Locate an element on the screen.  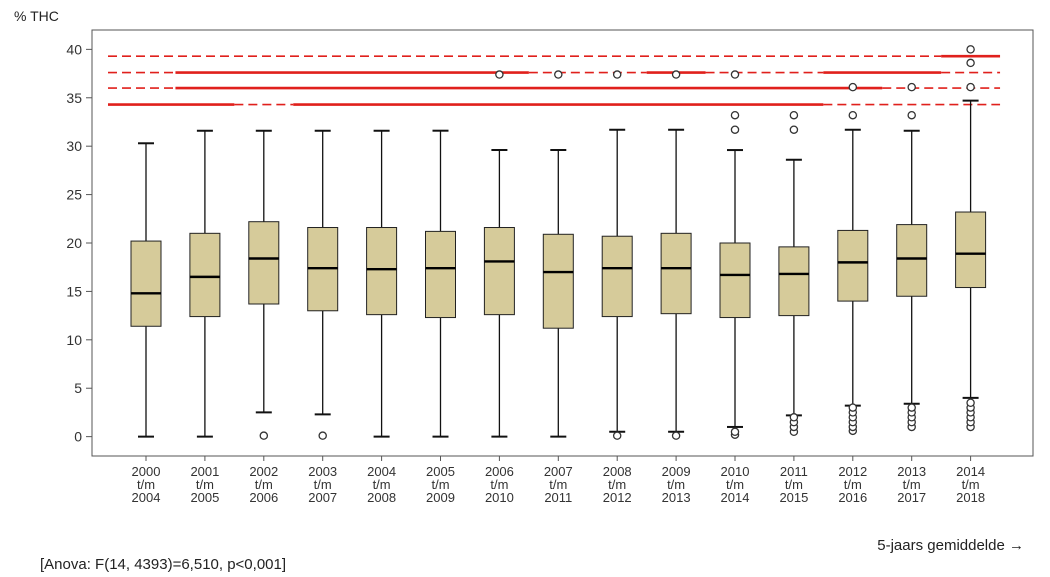
y-tick-label: 15 is located at coordinates (74, 291).